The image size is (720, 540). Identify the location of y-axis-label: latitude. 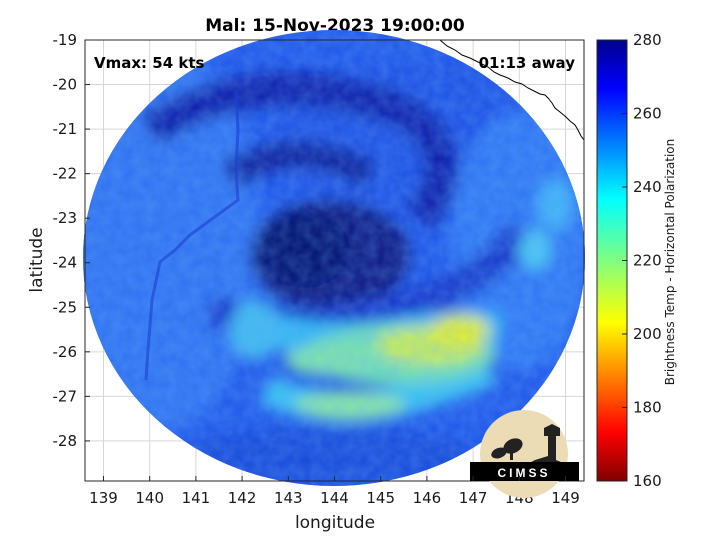
(37, 259).